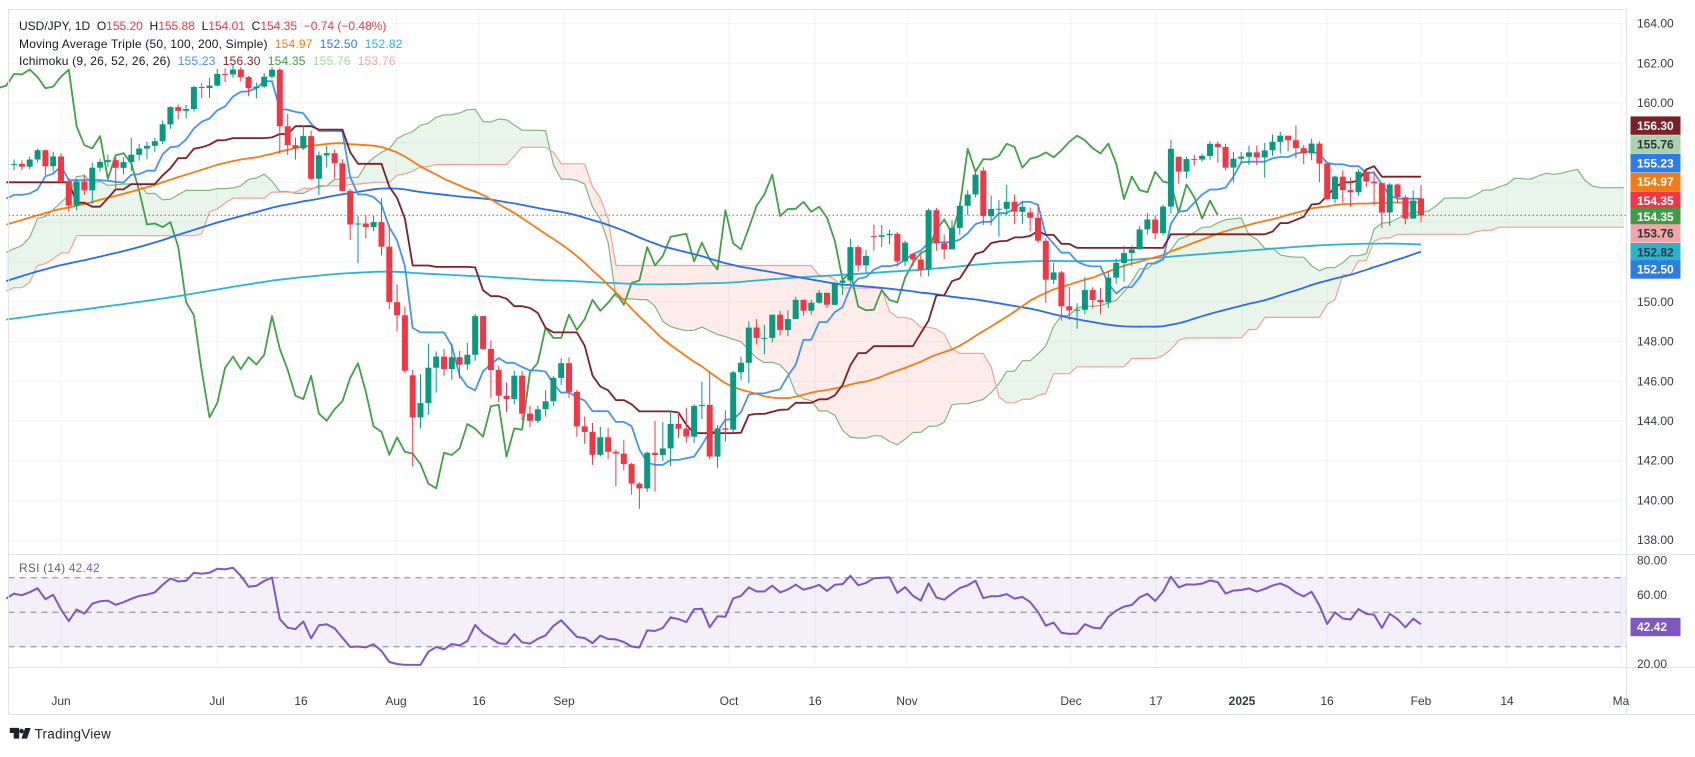  Describe the element at coordinates (1655, 461) in the screenshot. I see `svg-text: 142.00` at that location.